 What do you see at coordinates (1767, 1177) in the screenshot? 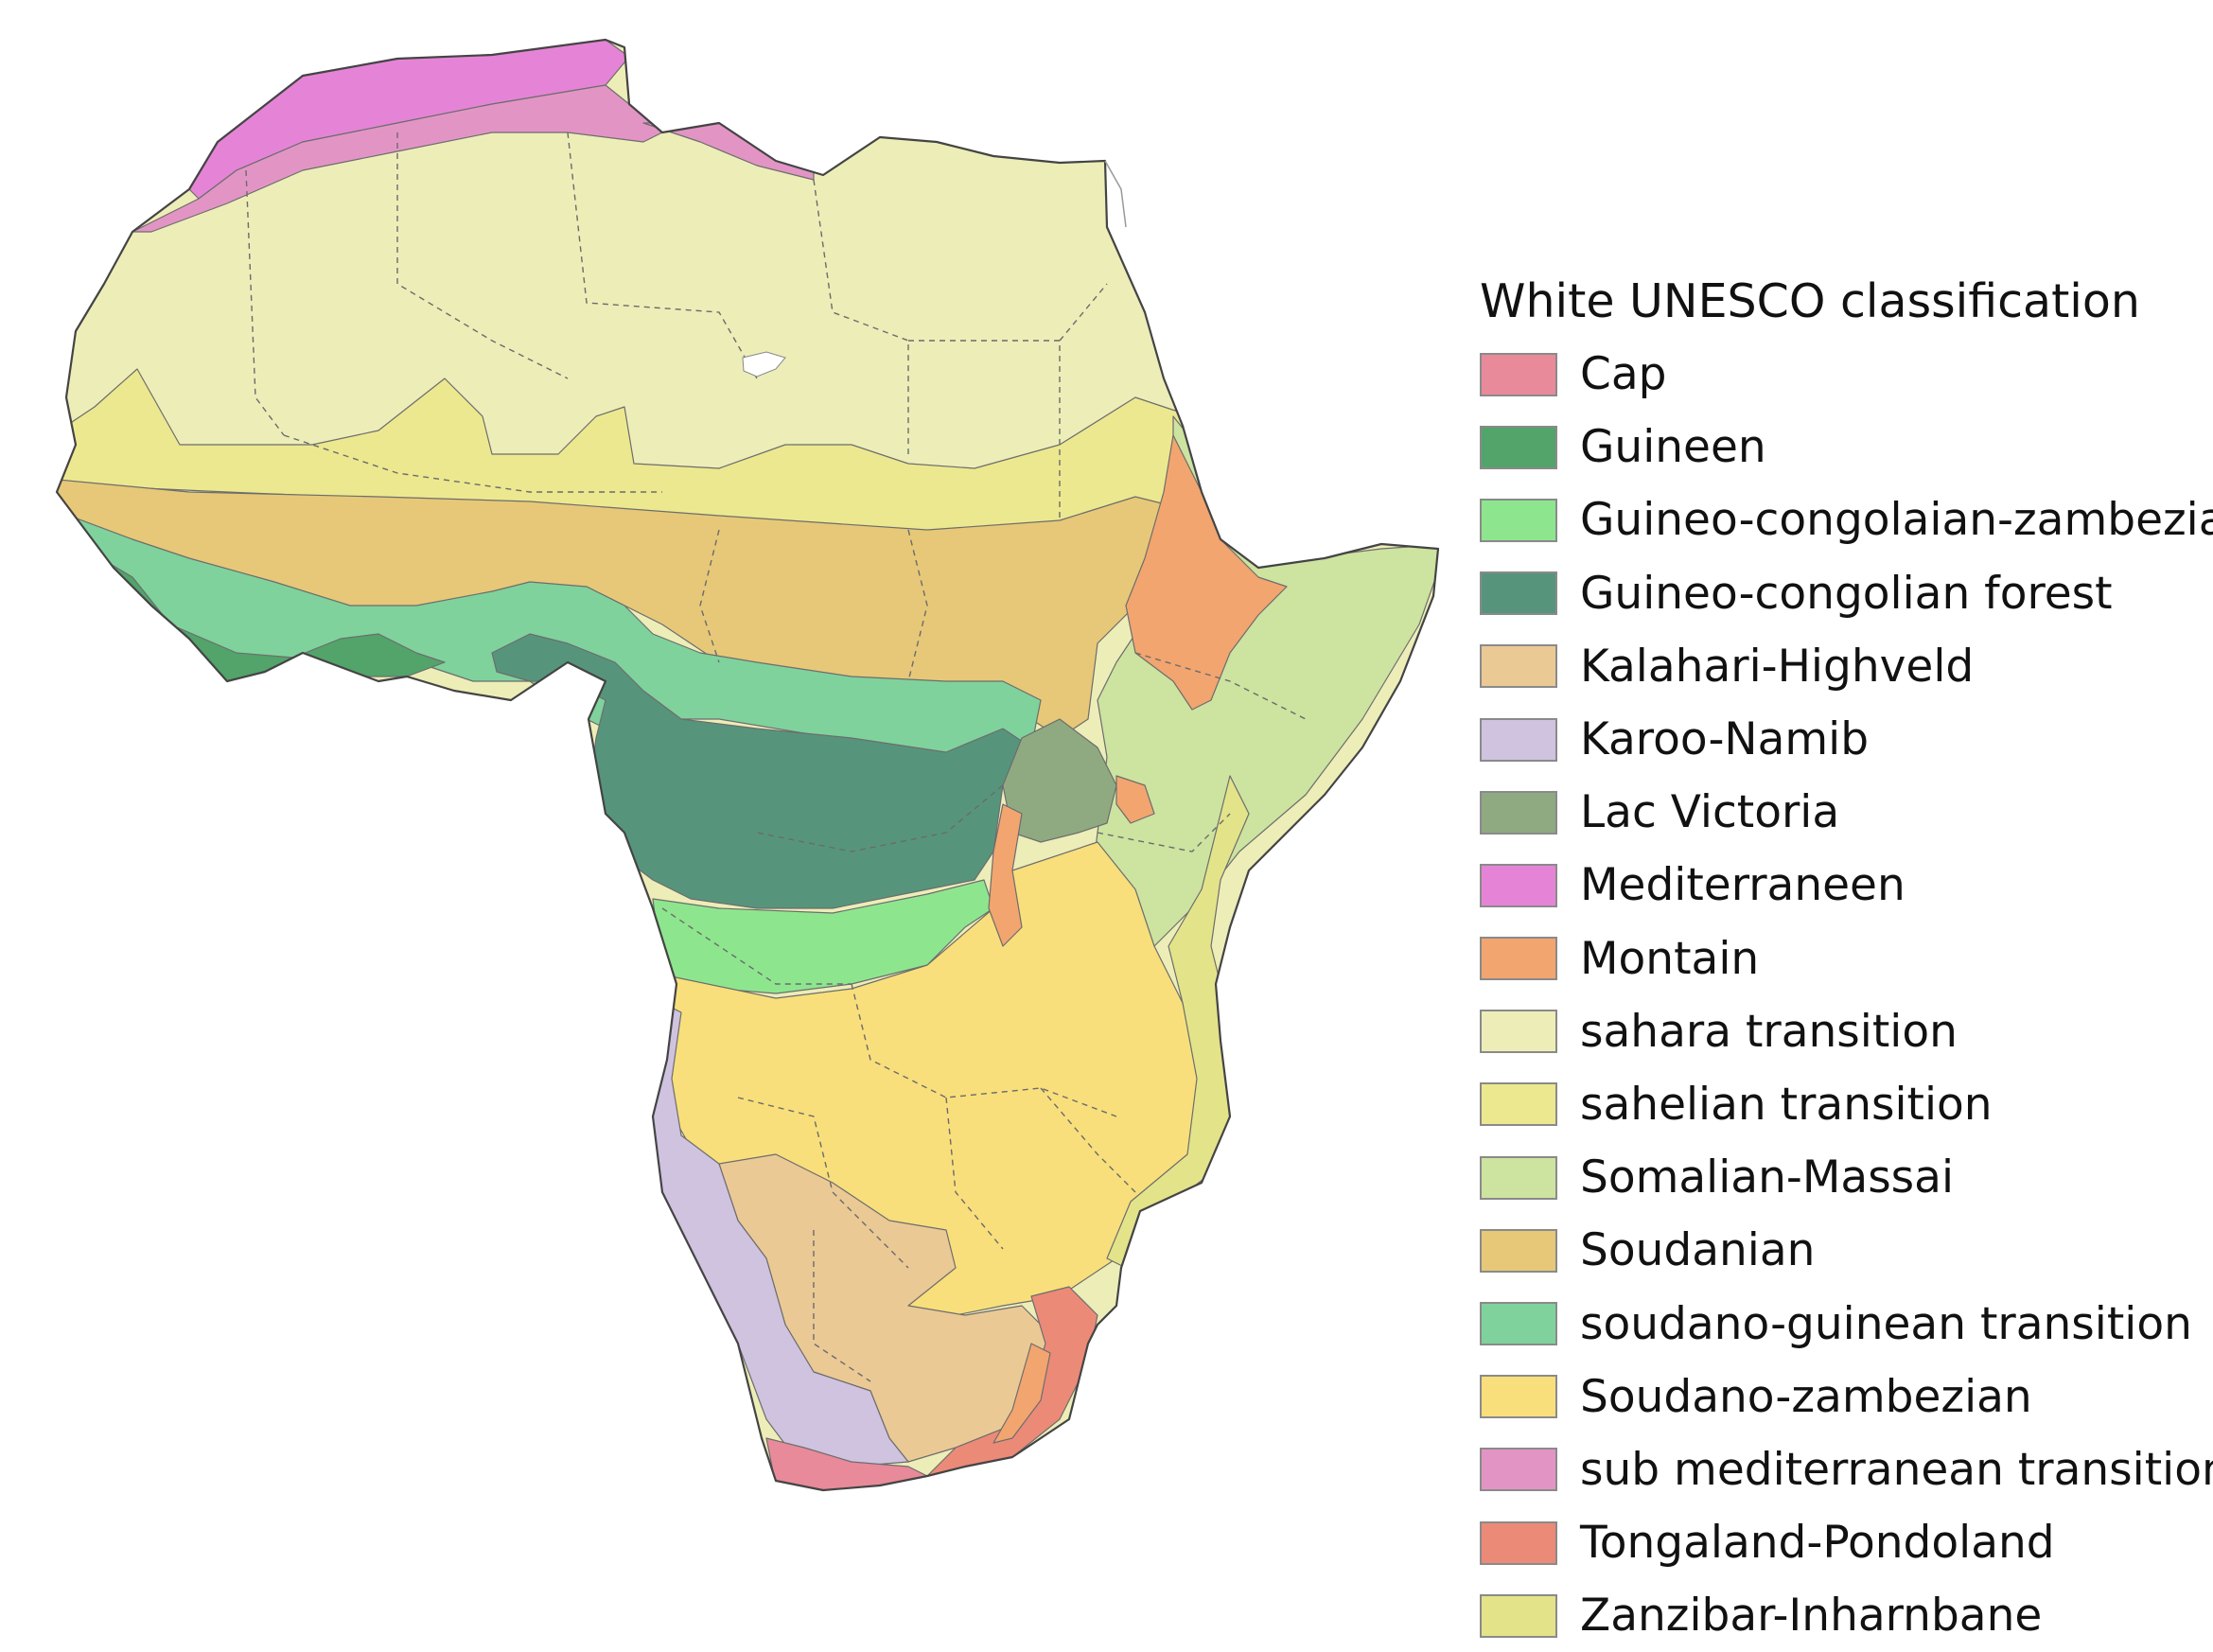
I see `legend-item-label: Somalian-Massai` at bounding box center [1767, 1177].